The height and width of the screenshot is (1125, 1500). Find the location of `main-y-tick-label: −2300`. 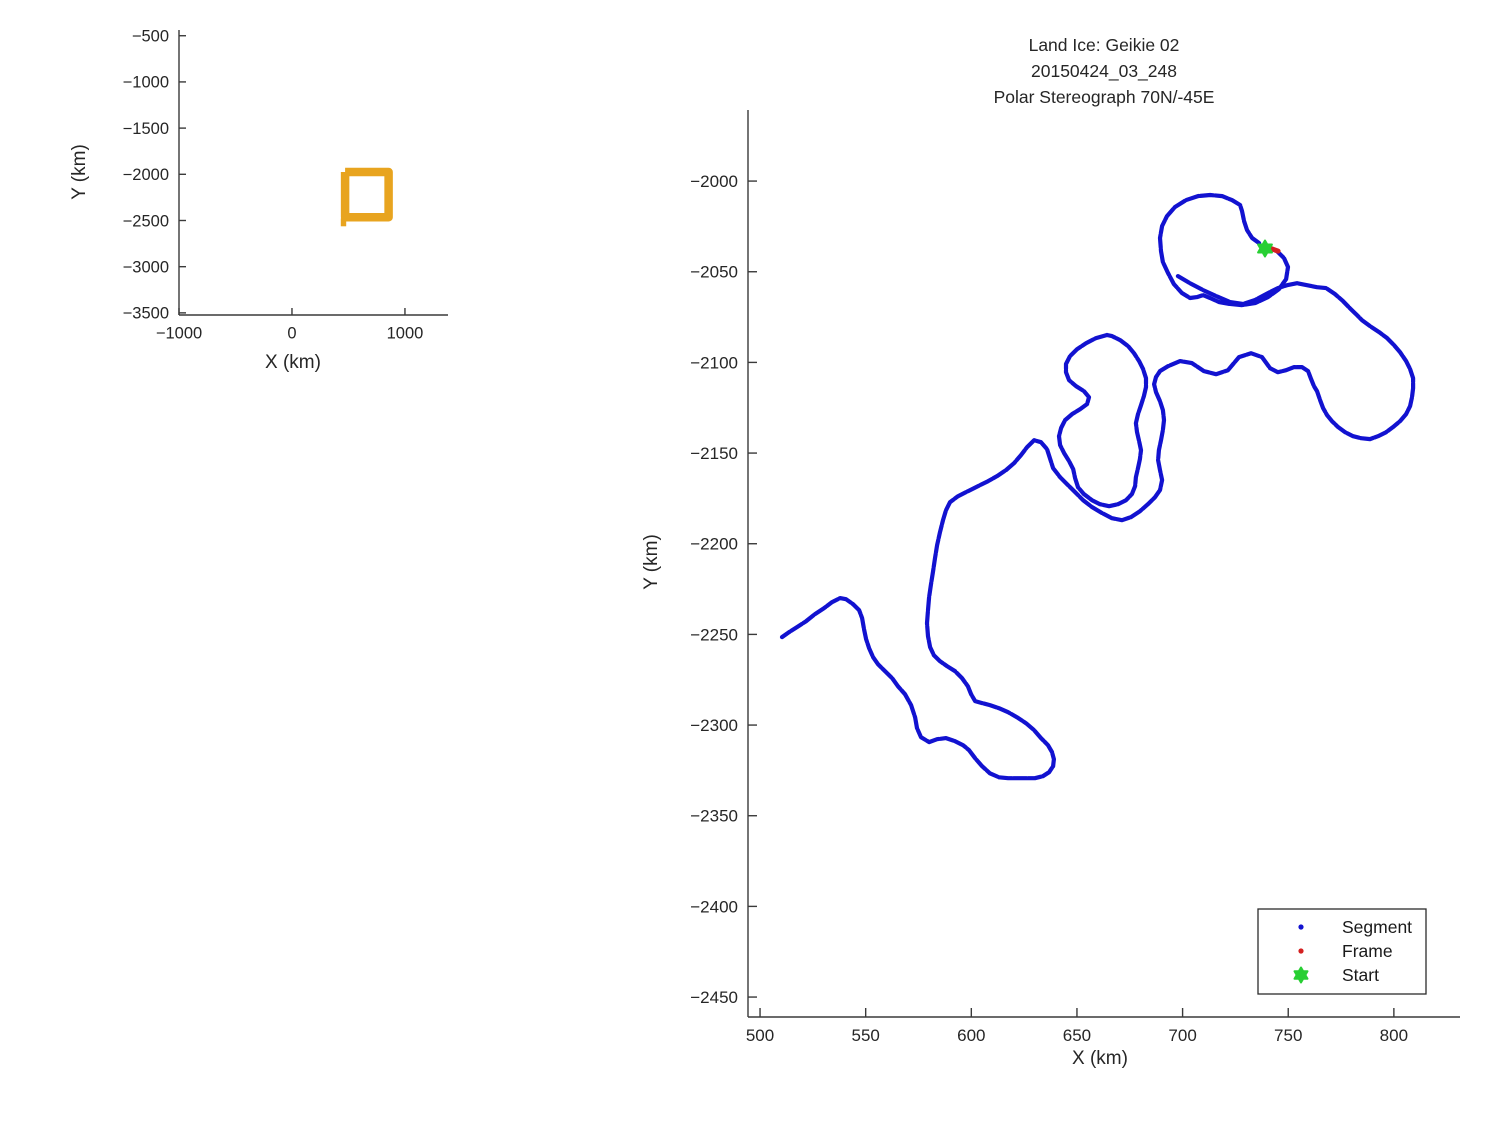

main-y-tick-label: −2300 is located at coordinates (714, 725).